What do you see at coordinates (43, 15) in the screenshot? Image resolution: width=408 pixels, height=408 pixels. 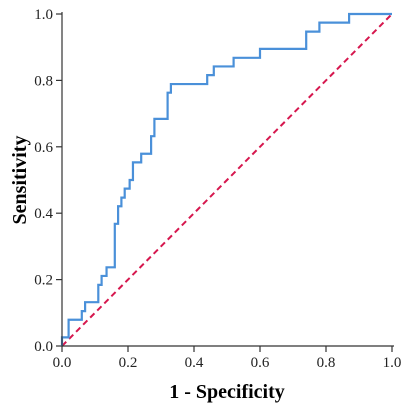 I see `y-tick-label: 1.0` at bounding box center [43, 15].